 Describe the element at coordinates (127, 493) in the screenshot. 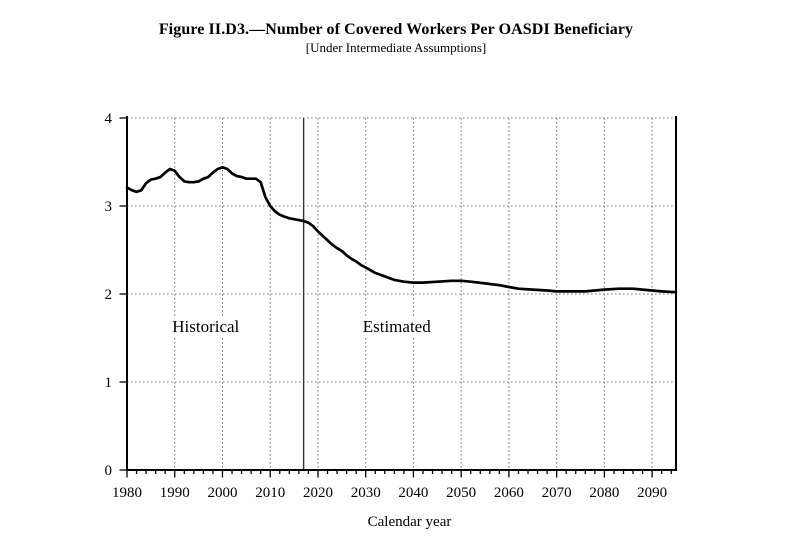

I see `x-tick-label: 1980` at that location.